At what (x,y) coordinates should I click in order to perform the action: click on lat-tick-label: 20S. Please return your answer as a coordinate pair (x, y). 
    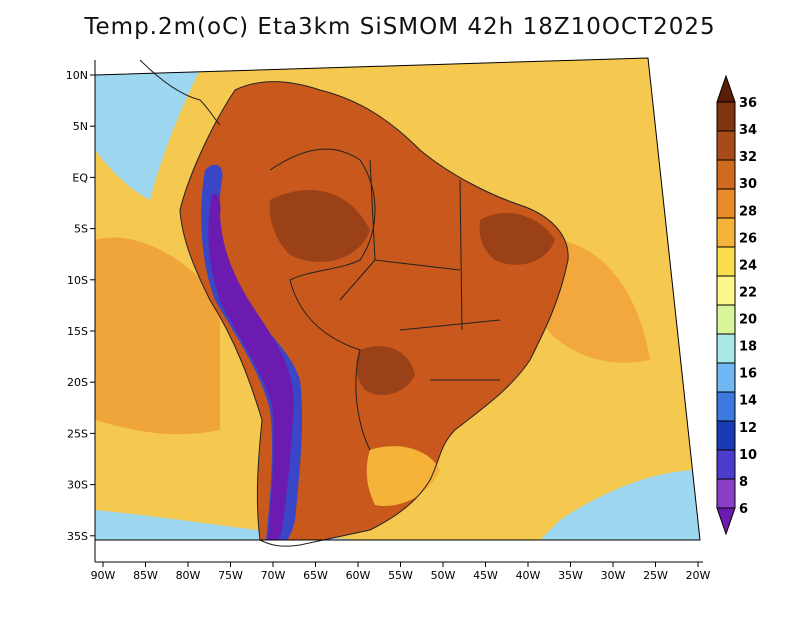
    Looking at the image, I should click on (77, 382).